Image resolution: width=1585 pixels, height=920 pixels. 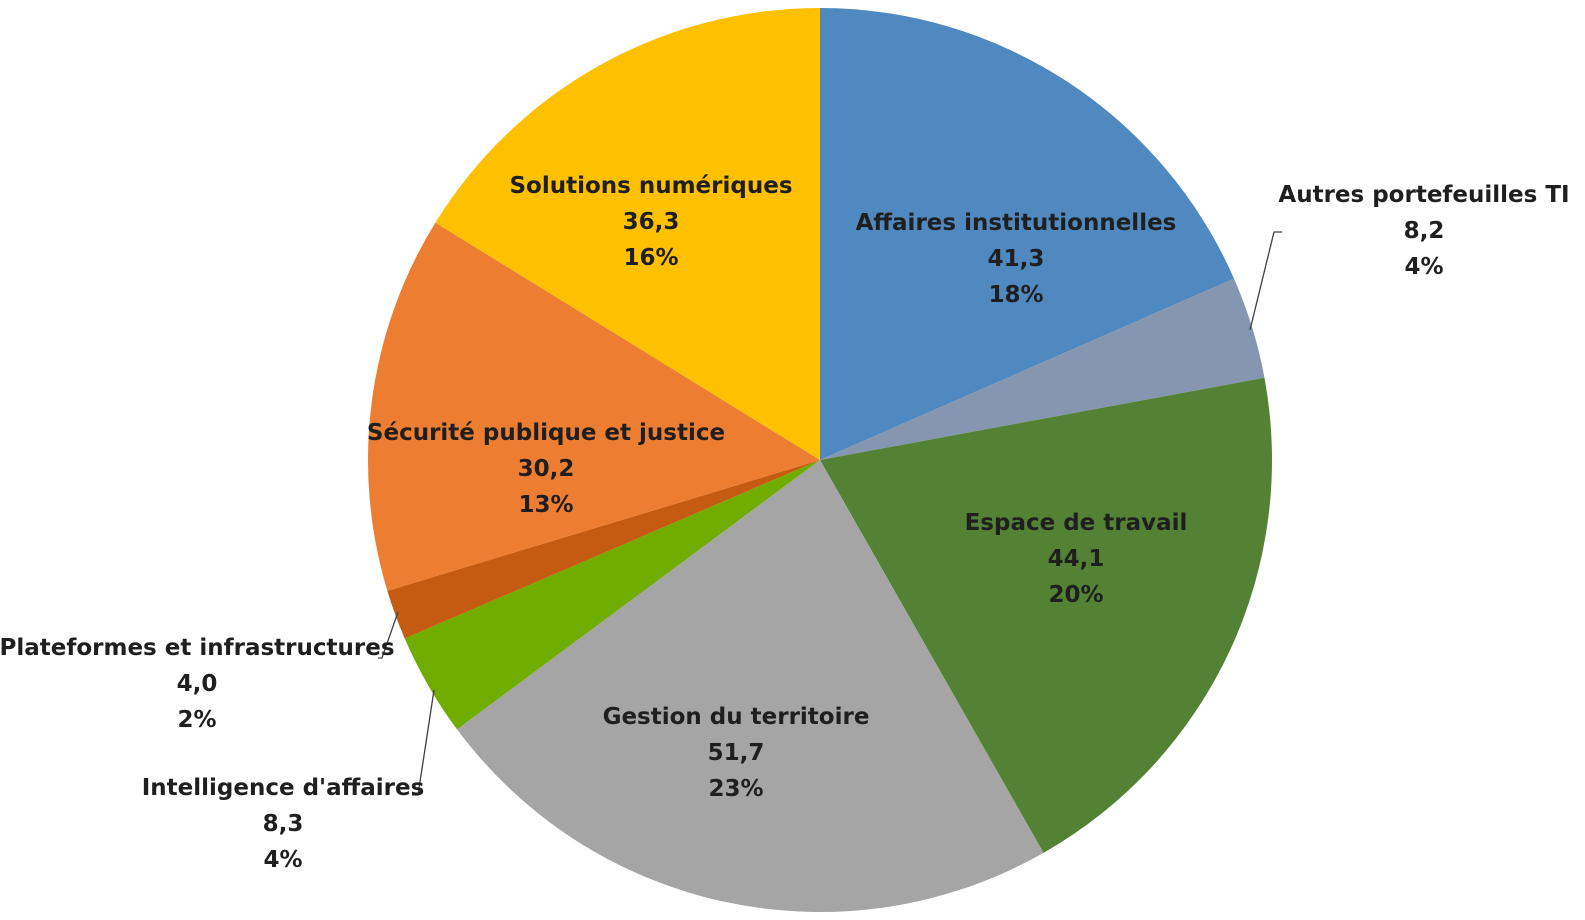 What do you see at coordinates (735, 789) in the screenshot?
I see `slice-percent-label: 23%` at bounding box center [735, 789].